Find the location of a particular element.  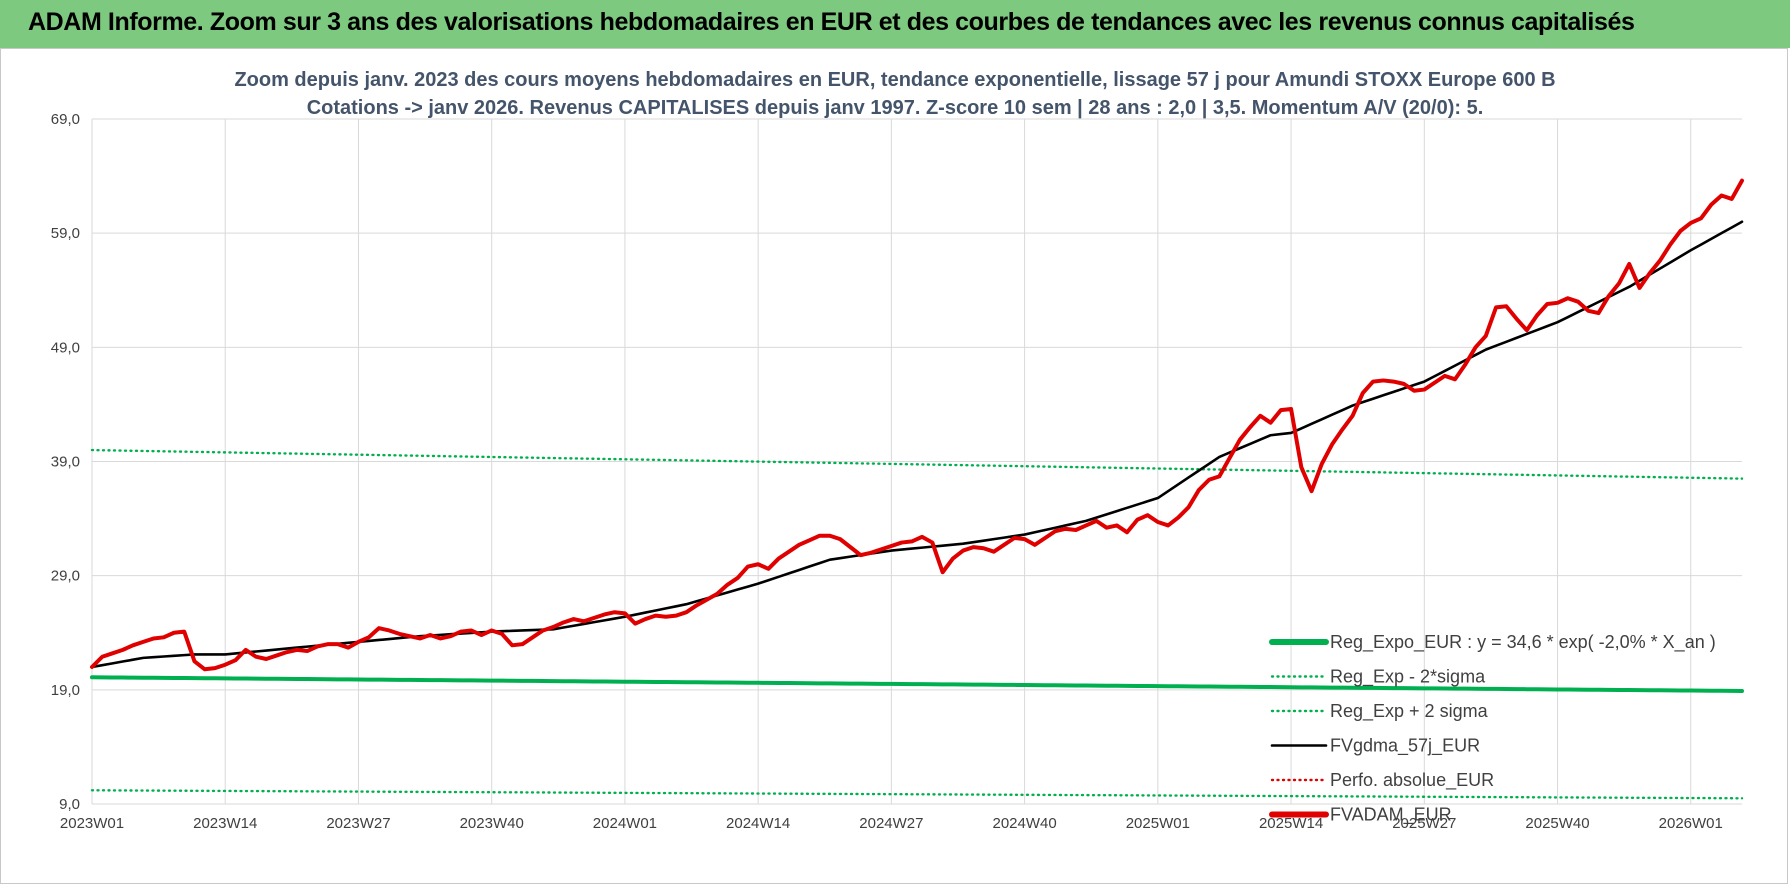

x-tick-label: 2023W14 is located at coordinates (225, 823).